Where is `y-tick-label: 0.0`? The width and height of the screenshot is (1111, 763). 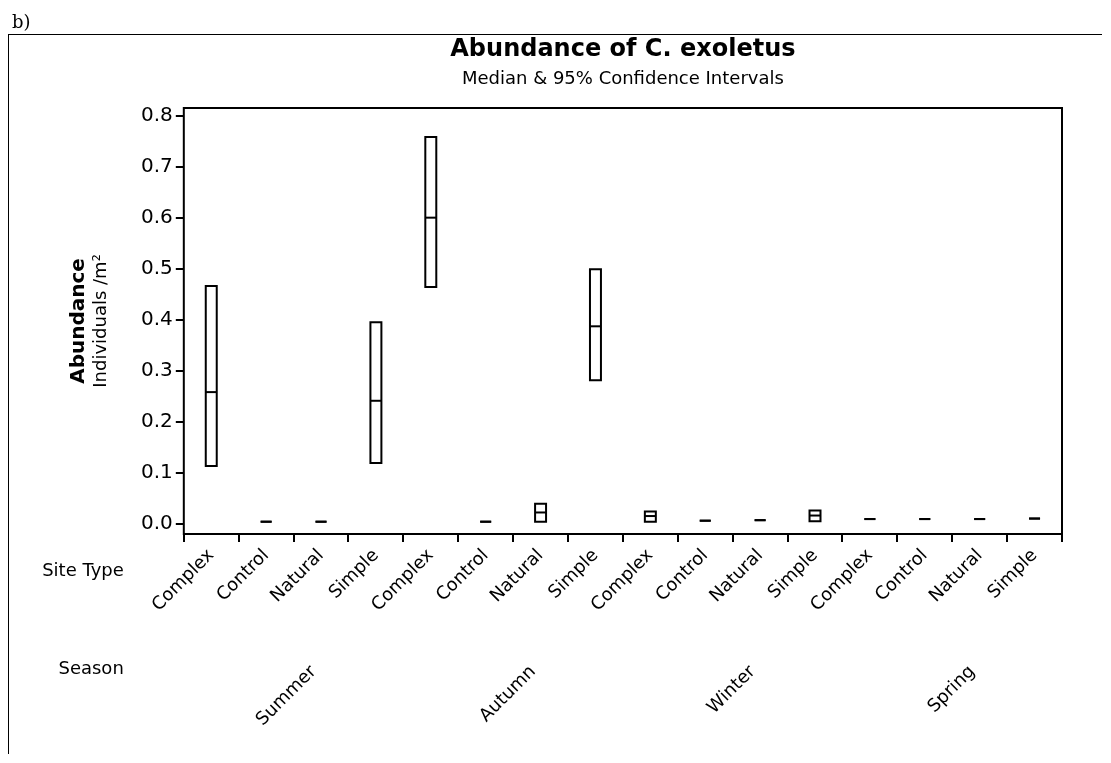 y-tick-label: 0.0 is located at coordinates (156, 521).